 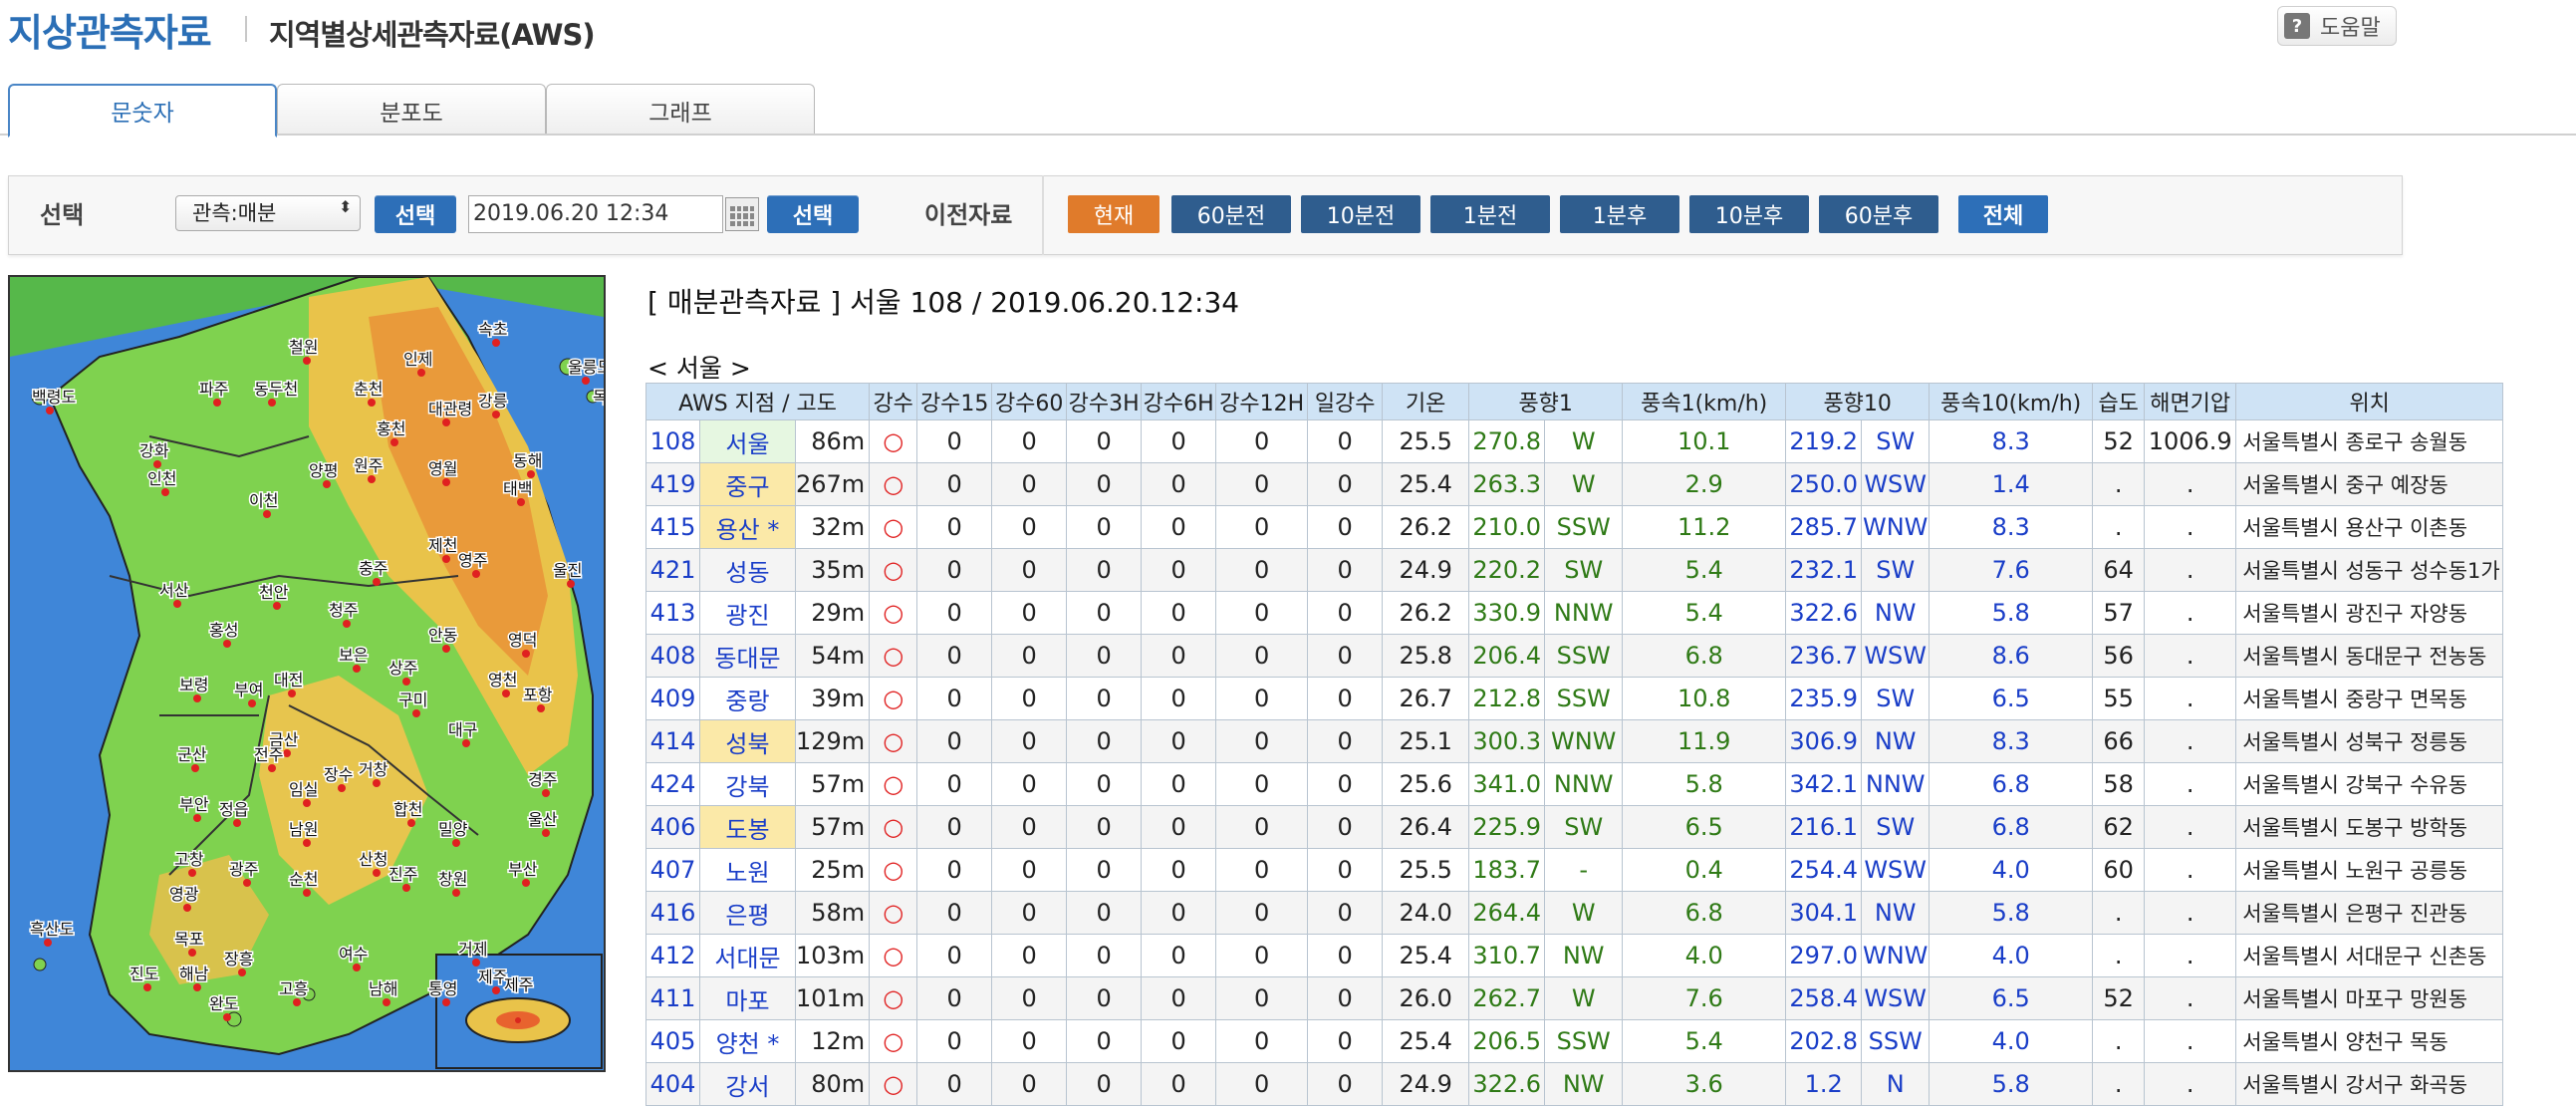 I want to click on station-name: 양천 *, so click(x=747, y=1041).